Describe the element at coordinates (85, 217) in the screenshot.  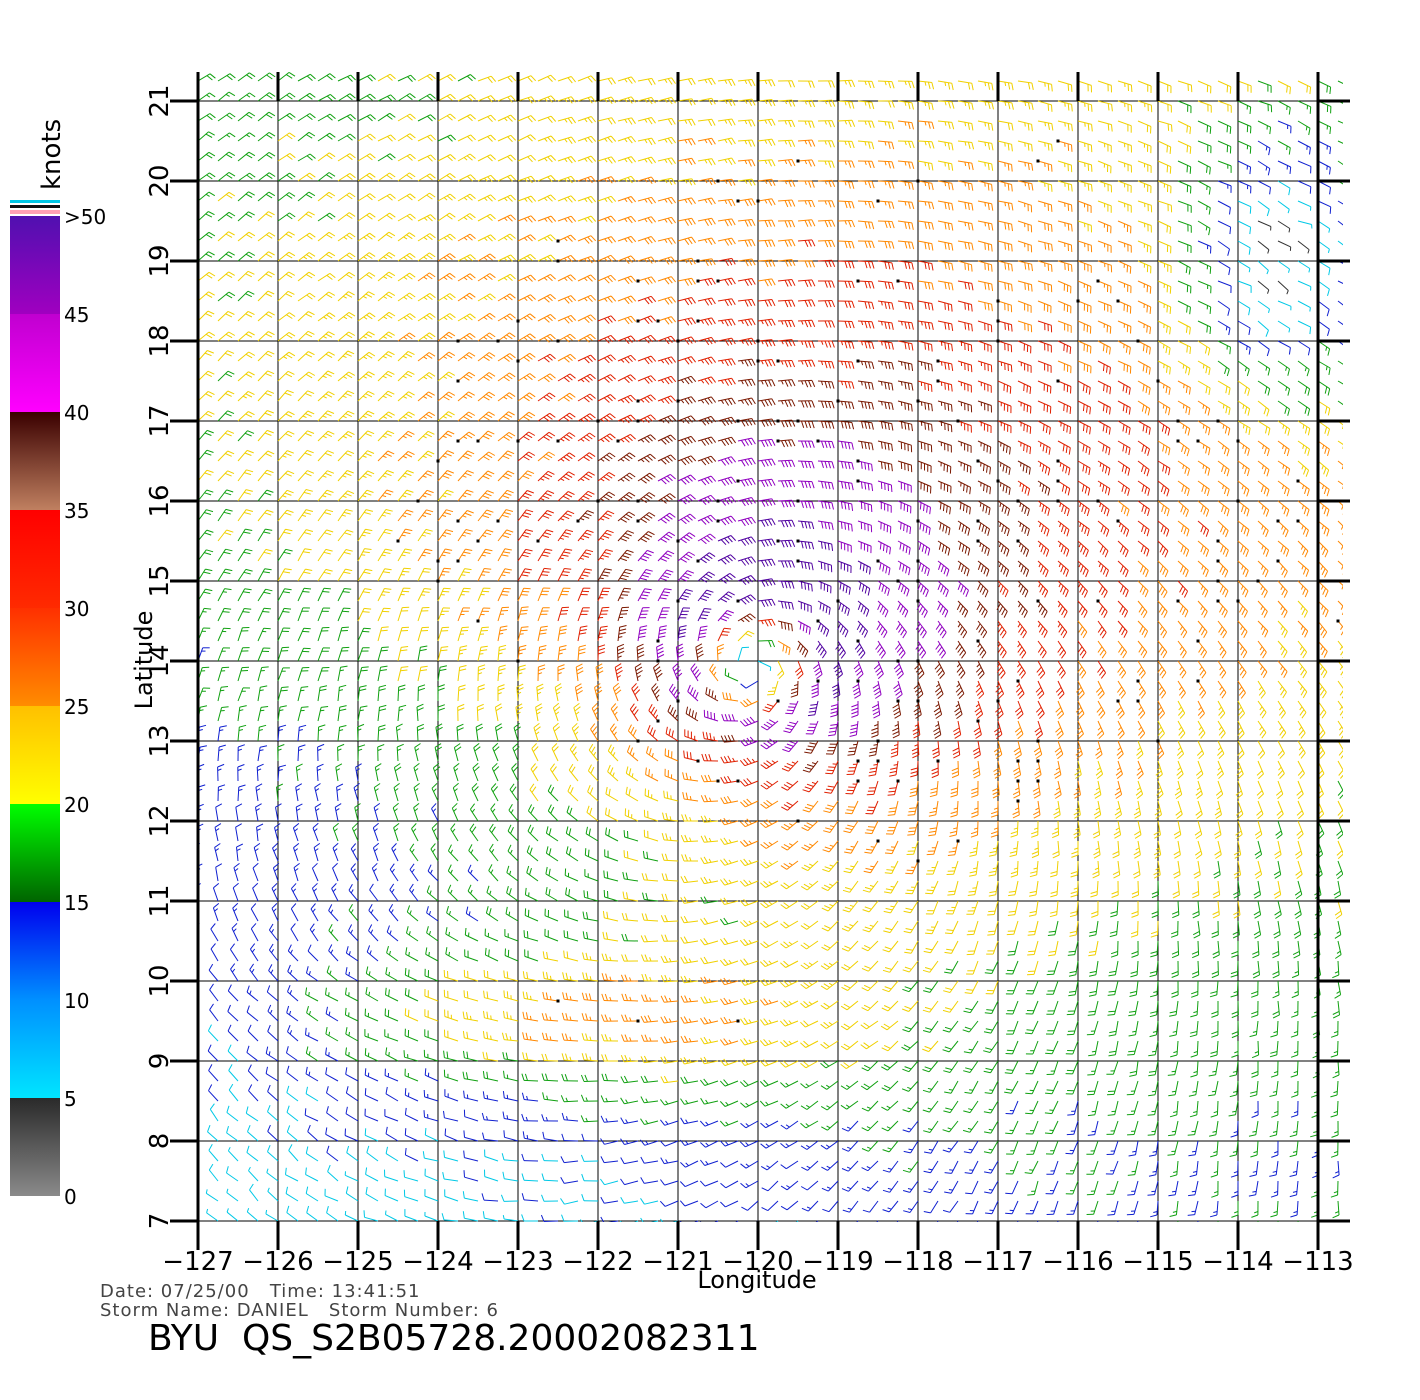
I see `colorbar-tick-label: >50` at that location.